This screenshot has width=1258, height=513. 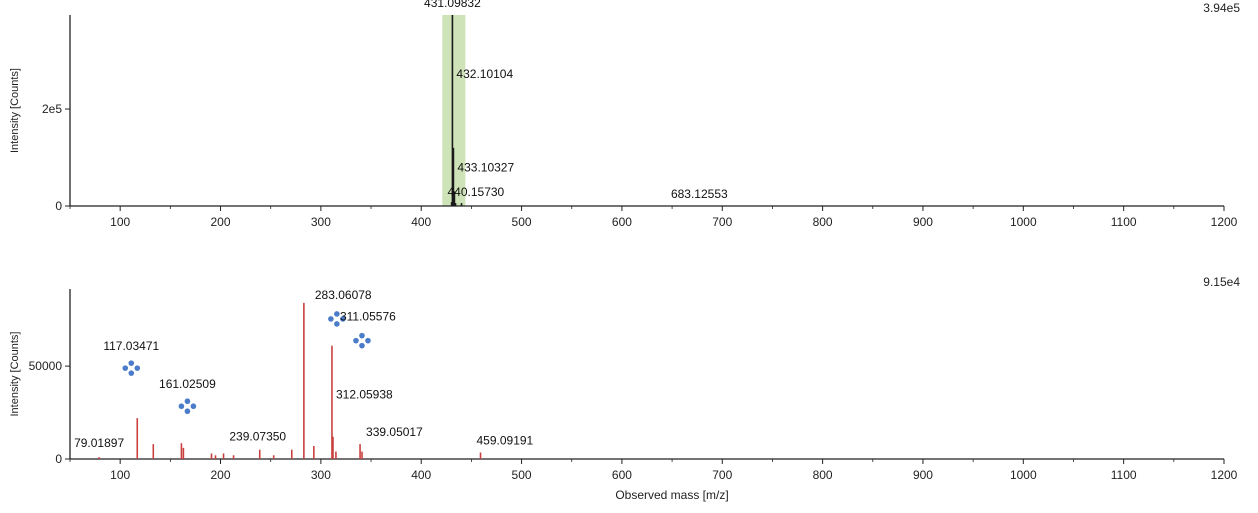 I want to click on peak-label: 239.07350, so click(x=257, y=437).